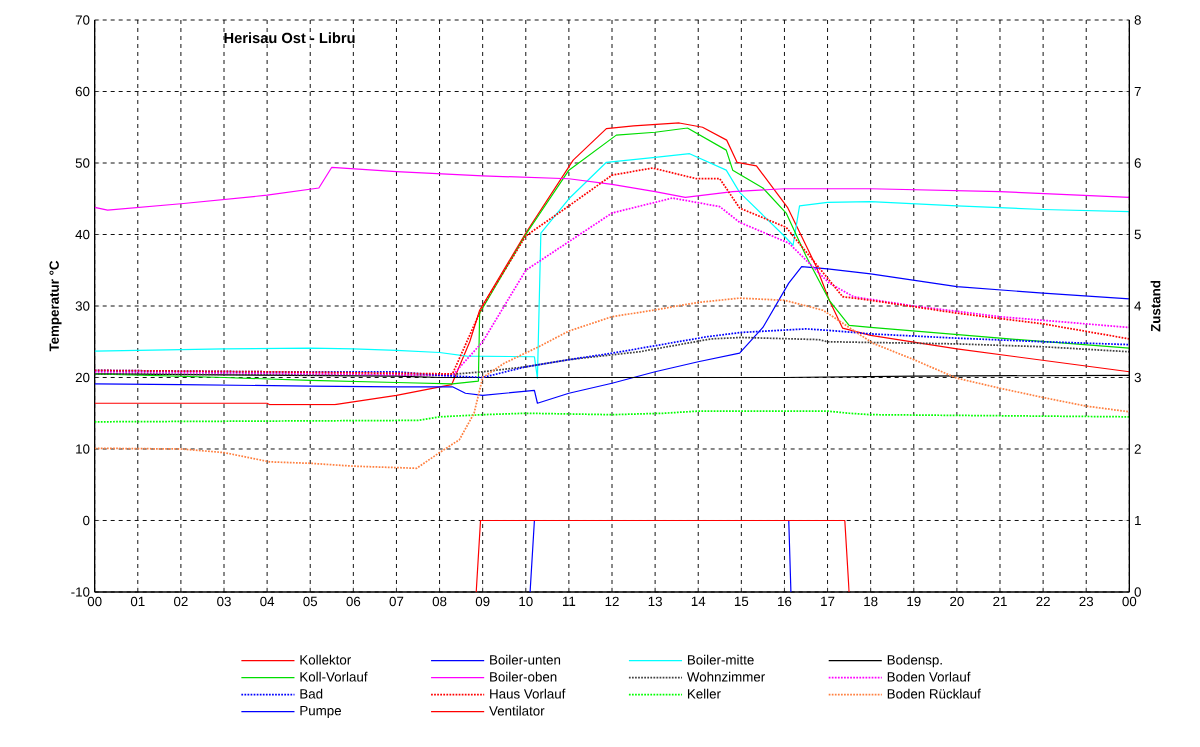 This screenshot has width=1200, height=747. What do you see at coordinates (82, 20) in the screenshot?
I see `y-tick-label: 70` at bounding box center [82, 20].